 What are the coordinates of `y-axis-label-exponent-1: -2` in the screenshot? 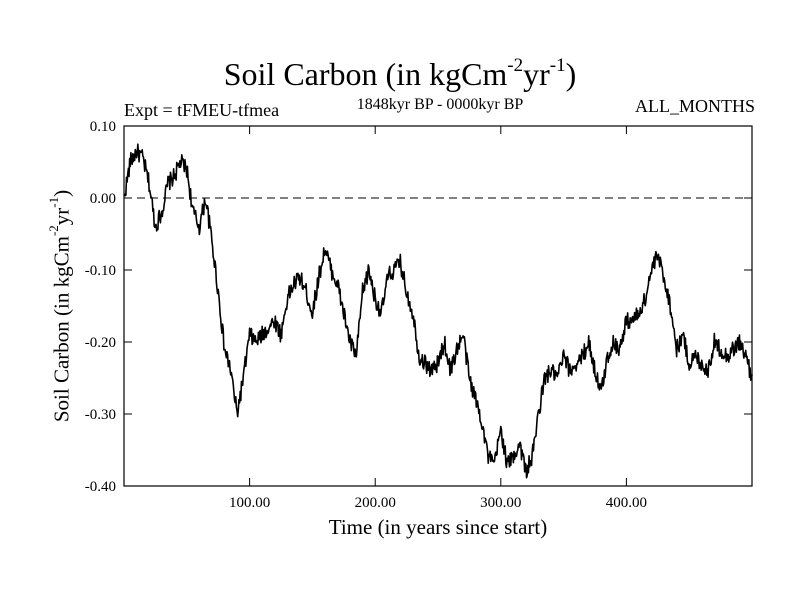 It's located at (54, 231).